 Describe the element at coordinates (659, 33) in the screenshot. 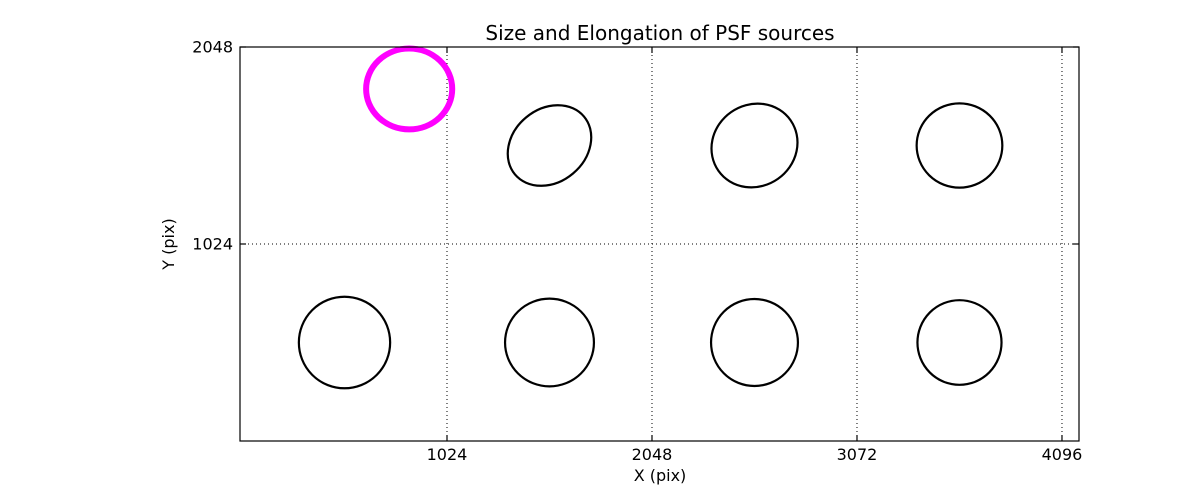

I see `chart-title: Size and Elongation of PSF sources` at that location.